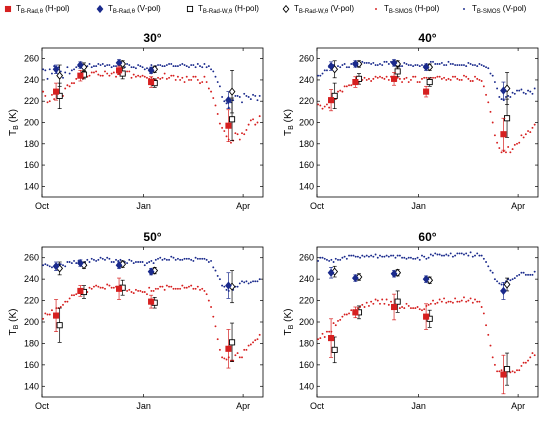 The width and height of the screenshot is (550, 426). Describe the element at coordinates (232, 91) in the screenshot. I see `radw-v-marker` at that location.